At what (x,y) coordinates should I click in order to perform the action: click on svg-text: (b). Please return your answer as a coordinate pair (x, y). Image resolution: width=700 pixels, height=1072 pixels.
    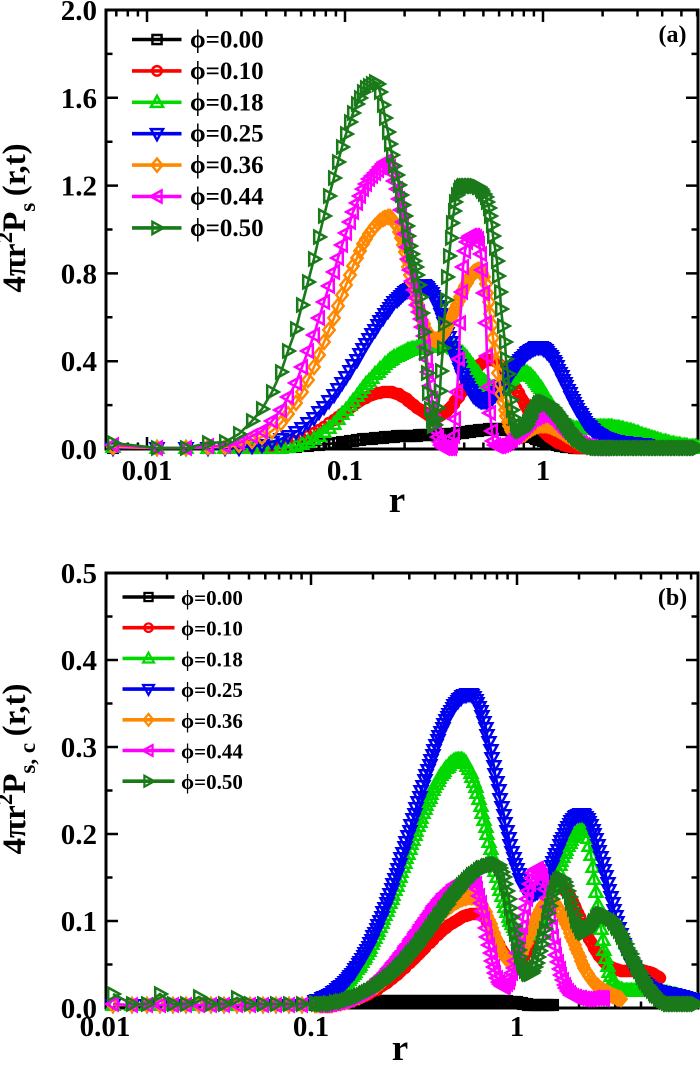
    Looking at the image, I should click on (672, 598).